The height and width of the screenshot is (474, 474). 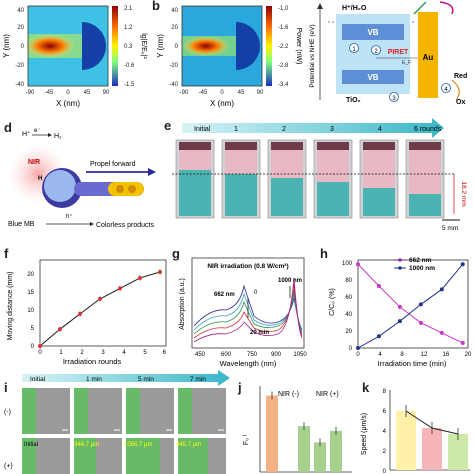 I want to click on cbar-tick: -2.2, so click(x=283, y=47).